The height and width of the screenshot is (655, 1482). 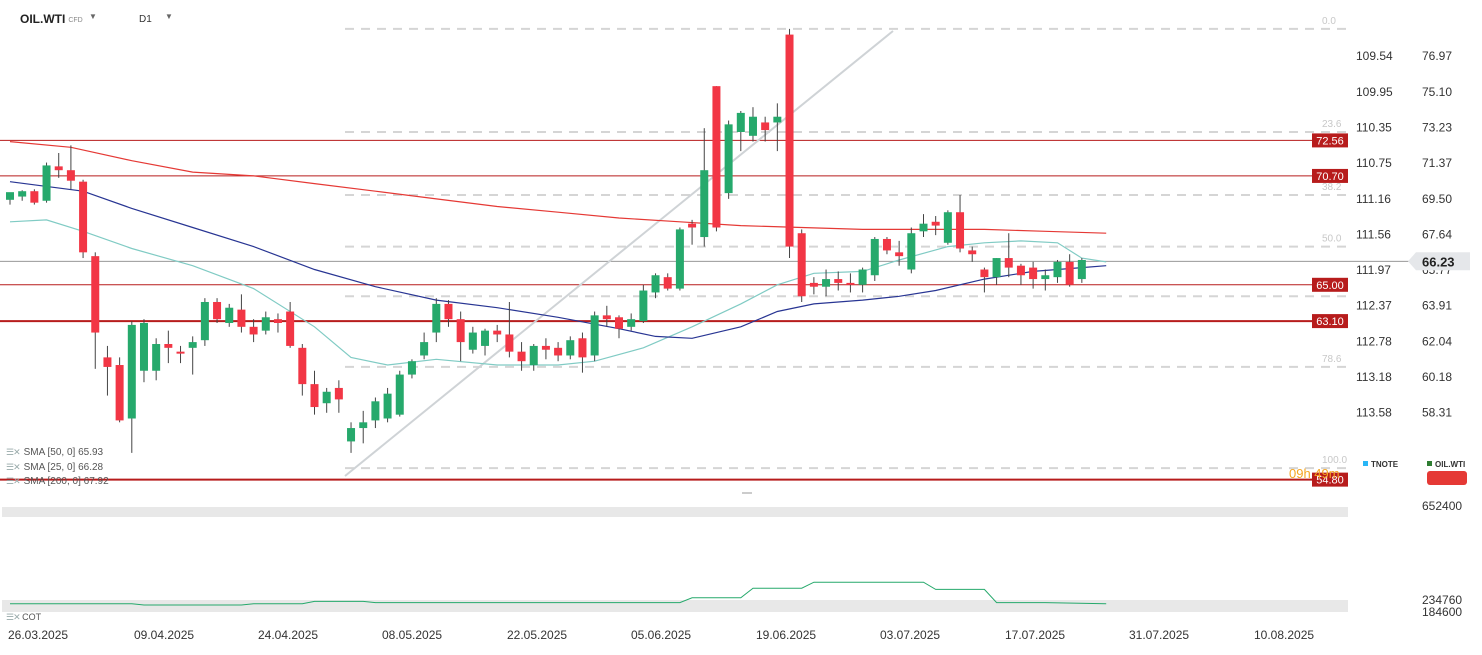 I want to click on cot-label: COT, so click(x=32, y=617).